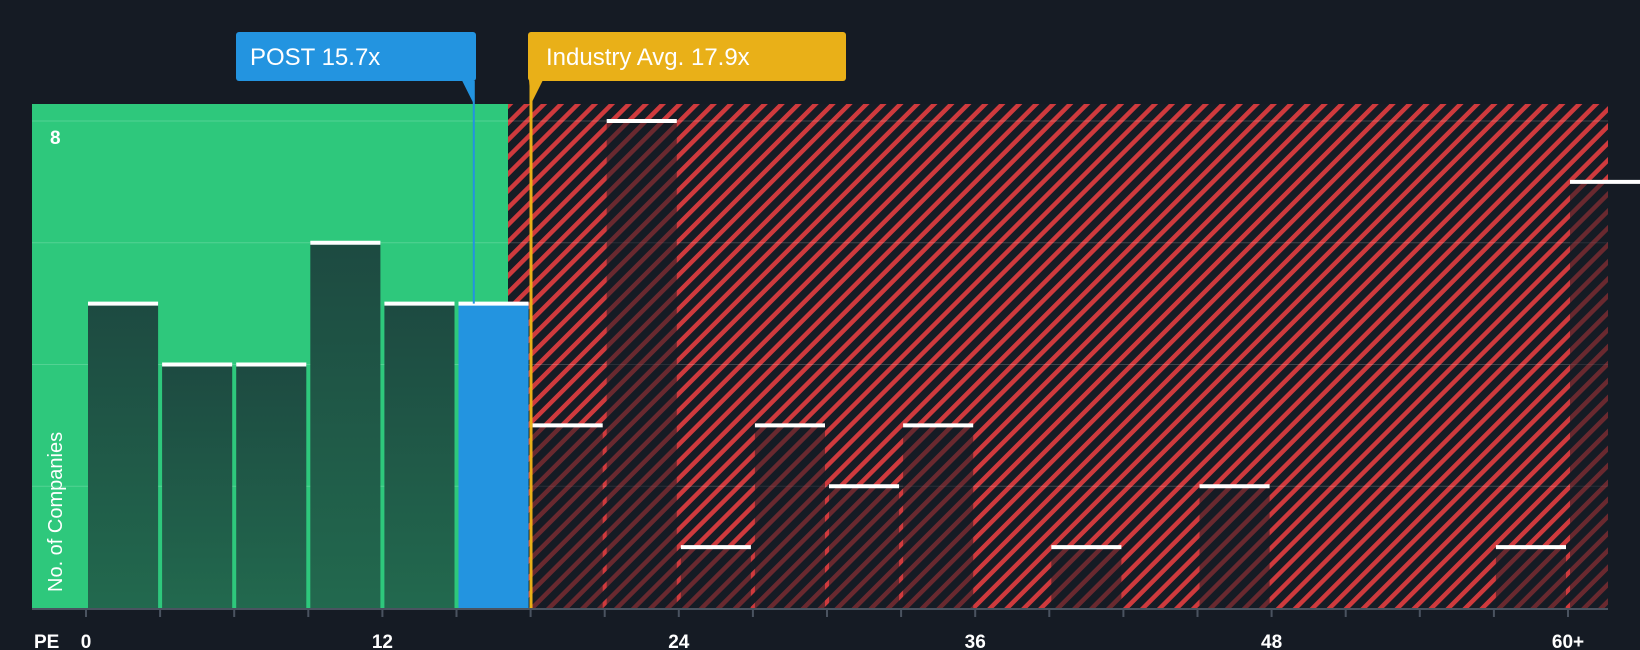  Describe the element at coordinates (1271, 641) in the screenshot. I see `x-tick-label: 48` at that location.